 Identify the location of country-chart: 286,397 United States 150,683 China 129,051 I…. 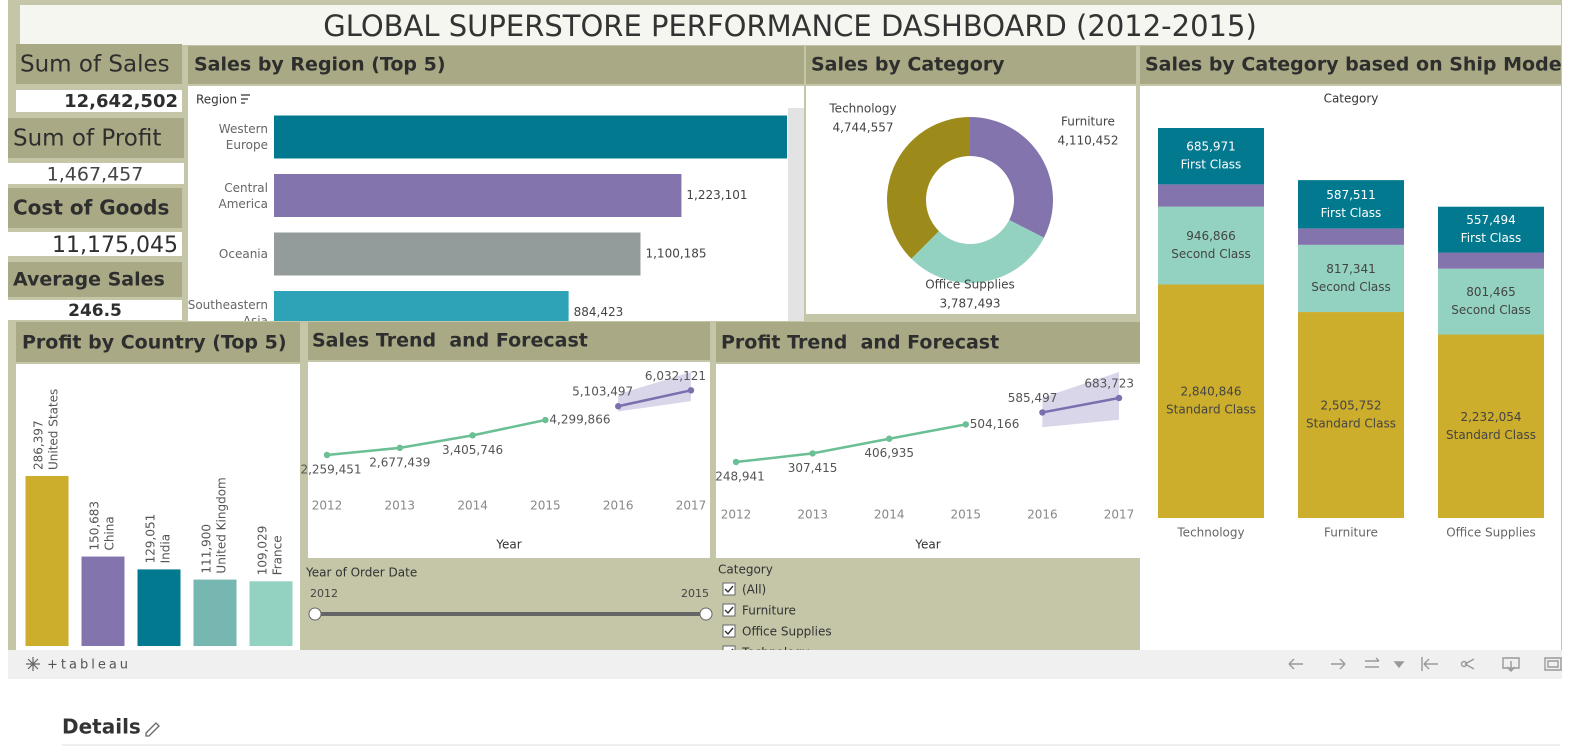
(159, 517).